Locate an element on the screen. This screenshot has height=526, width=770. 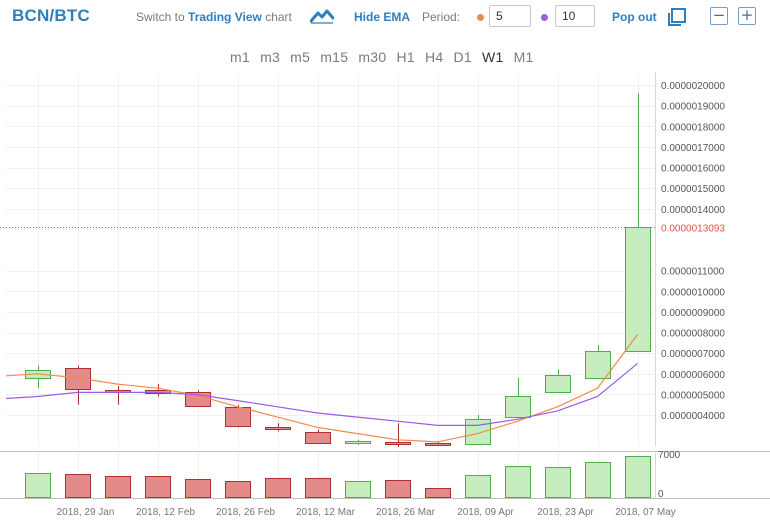
timeframe-w1: W1 is located at coordinates (492, 57).